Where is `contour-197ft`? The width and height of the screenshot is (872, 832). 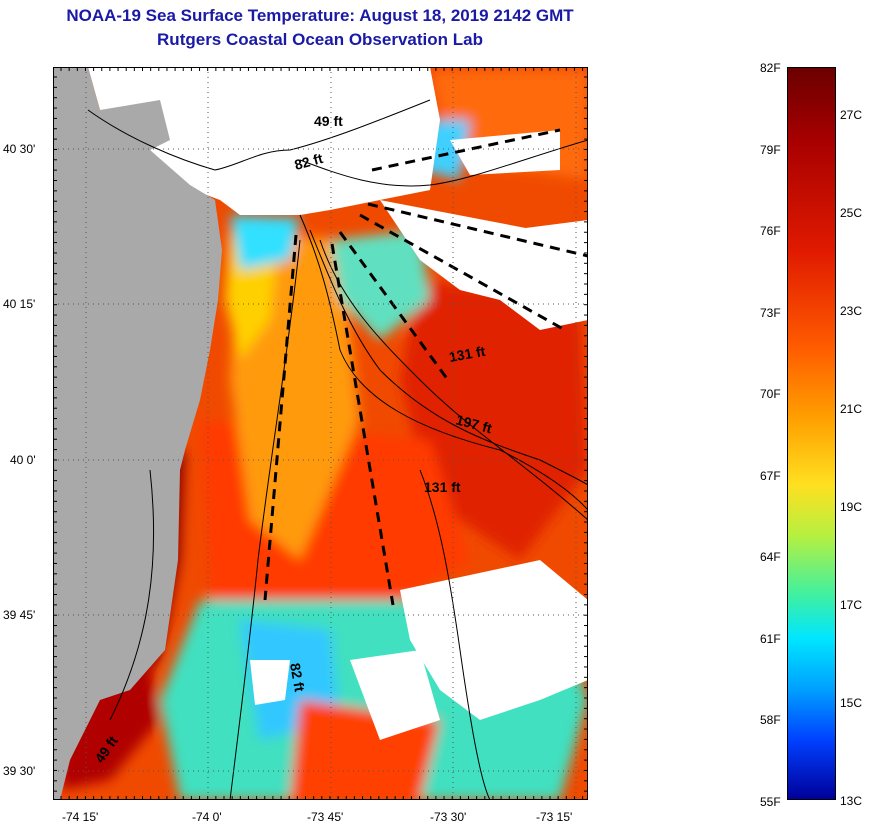
contour-197ft is located at coordinates (448, 357).